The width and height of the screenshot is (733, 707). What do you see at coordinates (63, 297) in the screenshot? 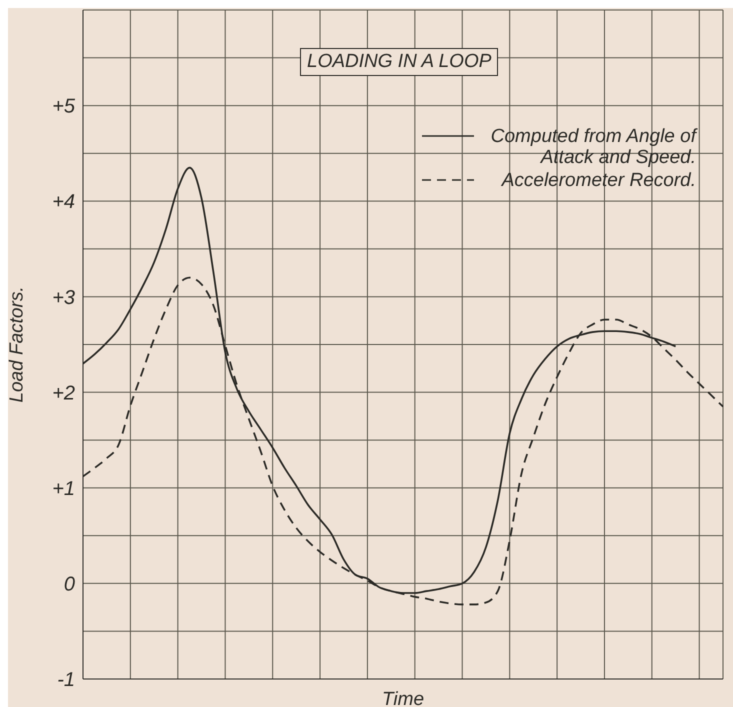
I see `y-tick-label: +3` at bounding box center [63, 297].